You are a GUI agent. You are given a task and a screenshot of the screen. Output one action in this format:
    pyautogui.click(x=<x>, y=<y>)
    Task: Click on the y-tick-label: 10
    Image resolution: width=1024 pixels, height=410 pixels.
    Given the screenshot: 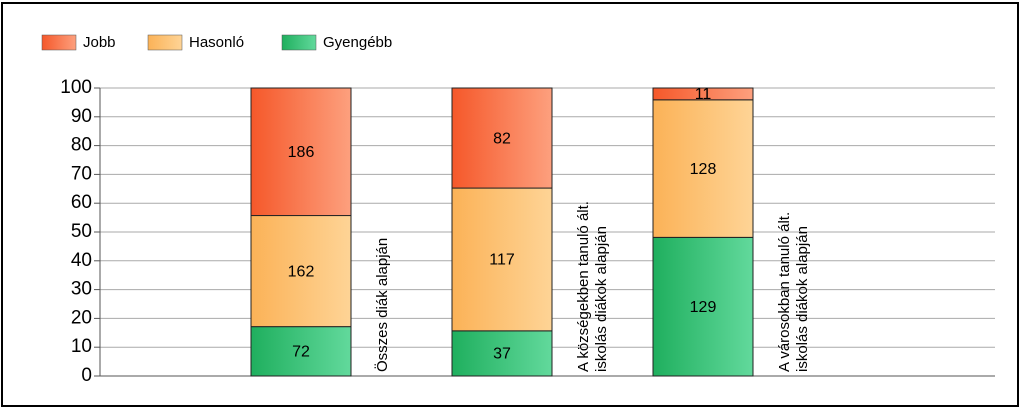 What is the action you would take?
    pyautogui.click(x=81, y=346)
    